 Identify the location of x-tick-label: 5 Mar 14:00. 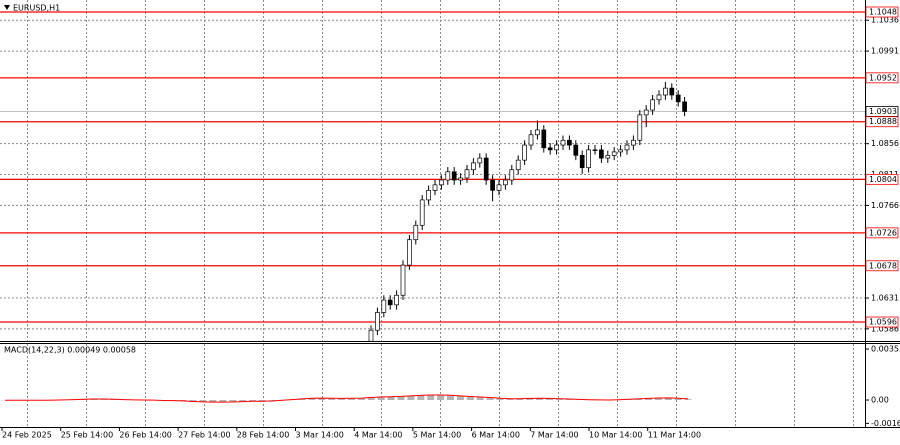
(437, 435).